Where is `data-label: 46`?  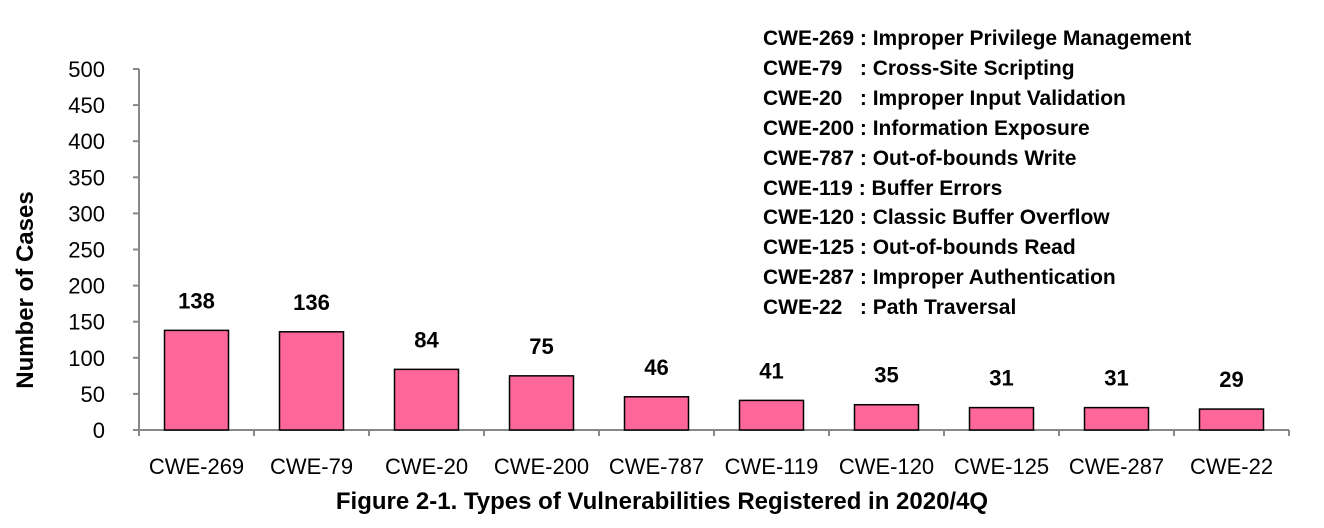
data-label: 46 is located at coordinates (656, 367).